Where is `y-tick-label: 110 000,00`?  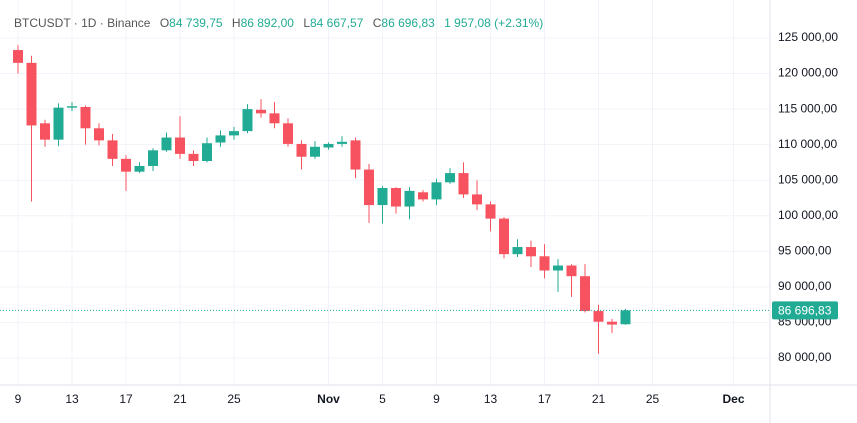
y-tick-label: 110 000,00 is located at coordinates (807, 144).